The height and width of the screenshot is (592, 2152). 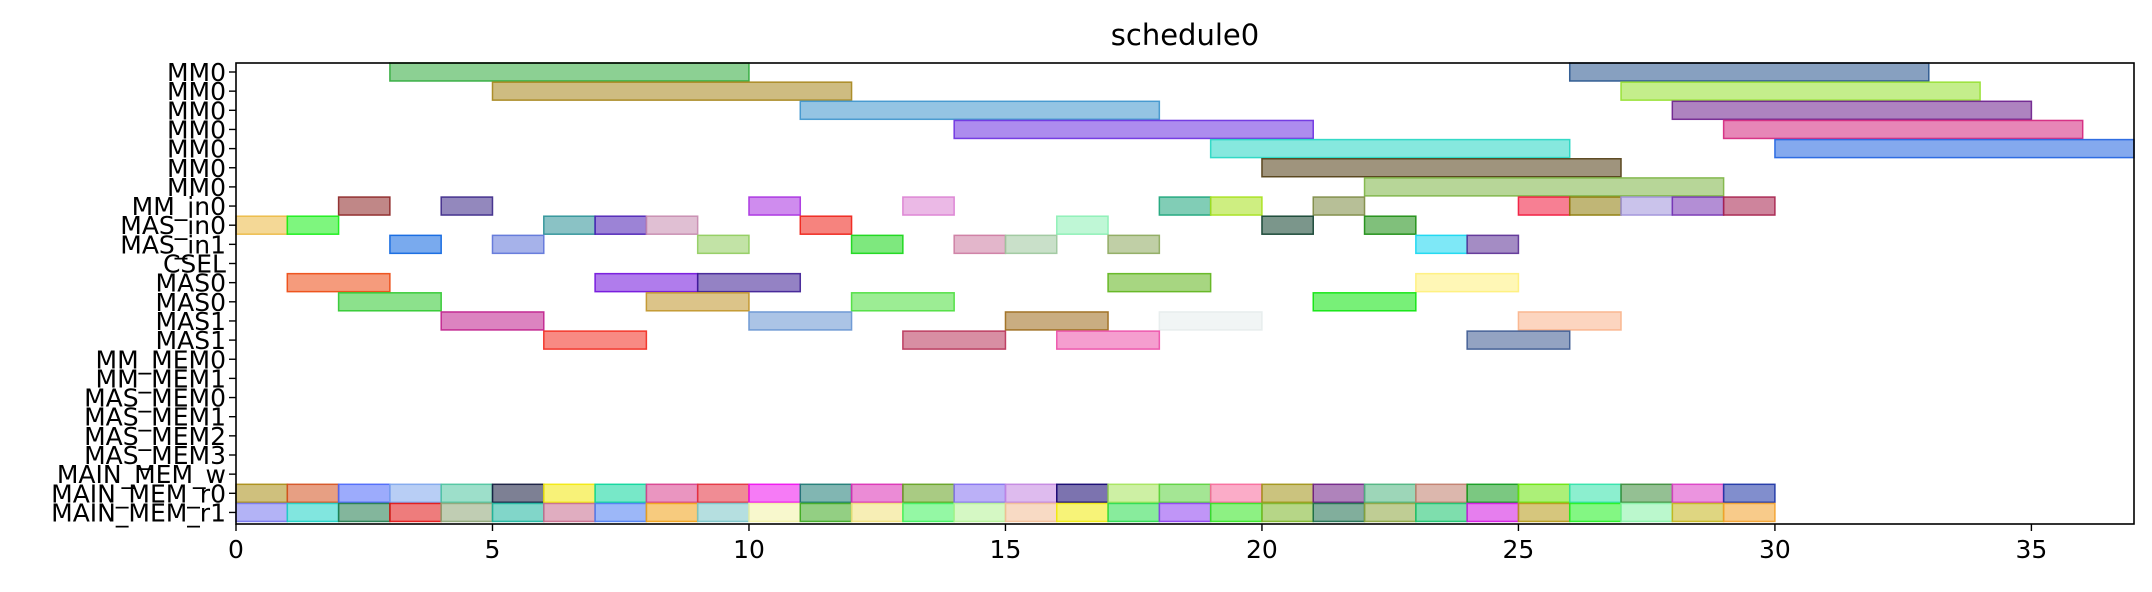 What do you see at coordinates (179, 206) in the screenshot?
I see `y-tick-label: MM_in0` at bounding box center [179, 206].